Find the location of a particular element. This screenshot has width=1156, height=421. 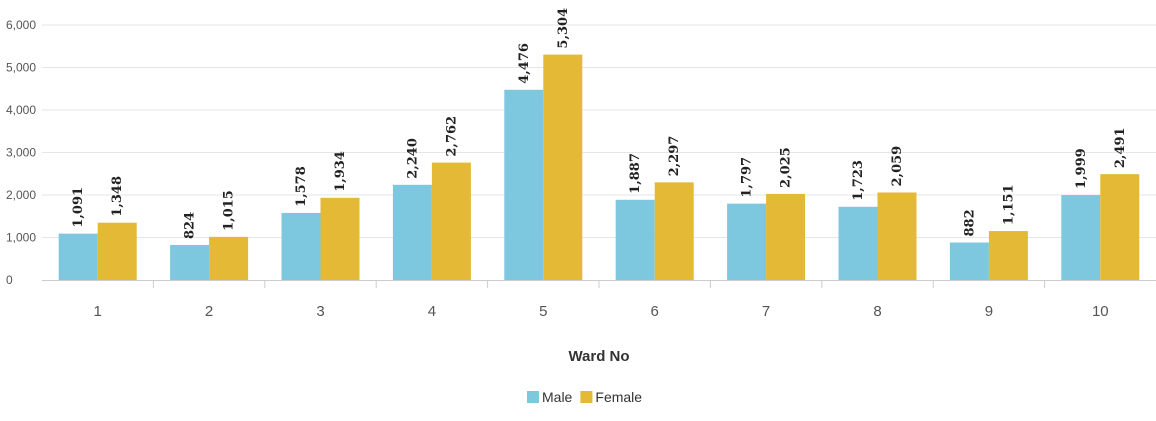

x-tick-label: 8 is located at coordinates (877, 311).